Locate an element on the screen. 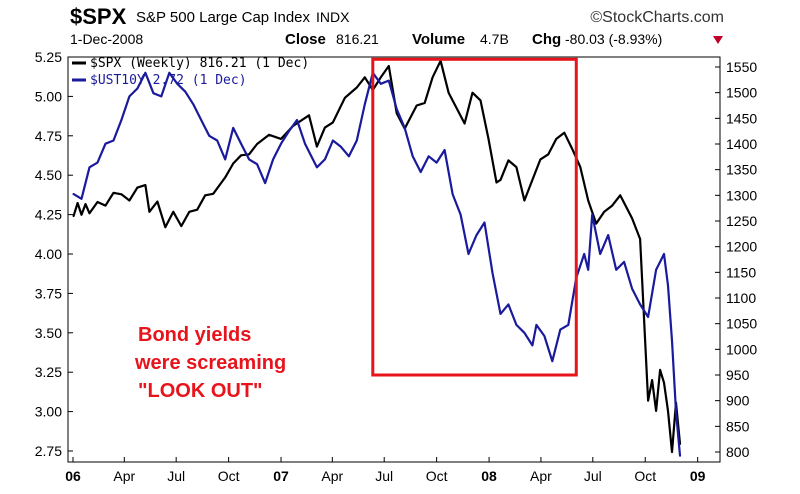 Image resolution: width=800 pixels, height=494 pixels. x-axis: 06 Apr Jul Oct 07 Apr Jul Oct 08 Apr Jul Oct 09 is located at coordinates (385, 470).